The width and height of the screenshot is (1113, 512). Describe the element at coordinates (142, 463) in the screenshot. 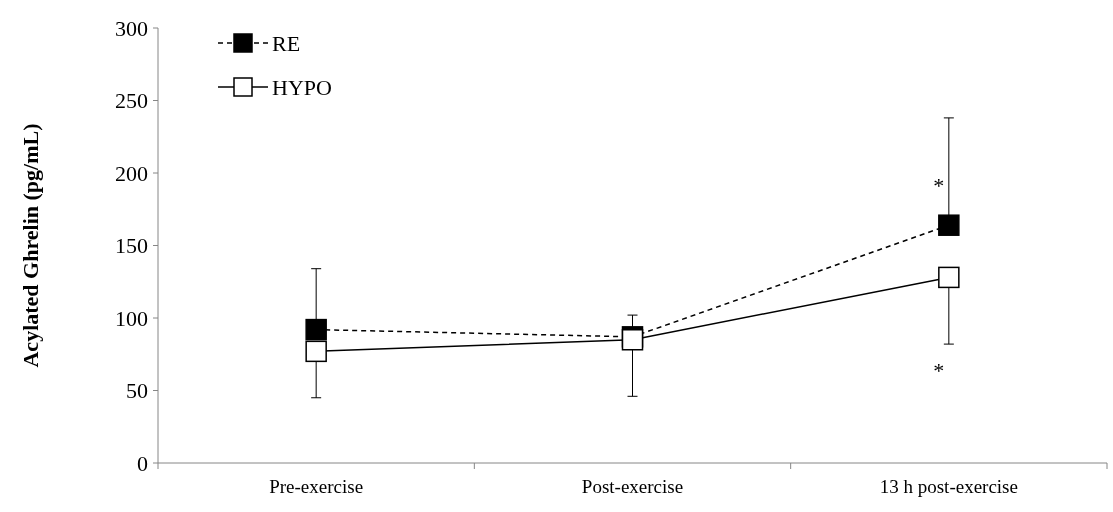

I see `y-tick-label: 0` at that location.